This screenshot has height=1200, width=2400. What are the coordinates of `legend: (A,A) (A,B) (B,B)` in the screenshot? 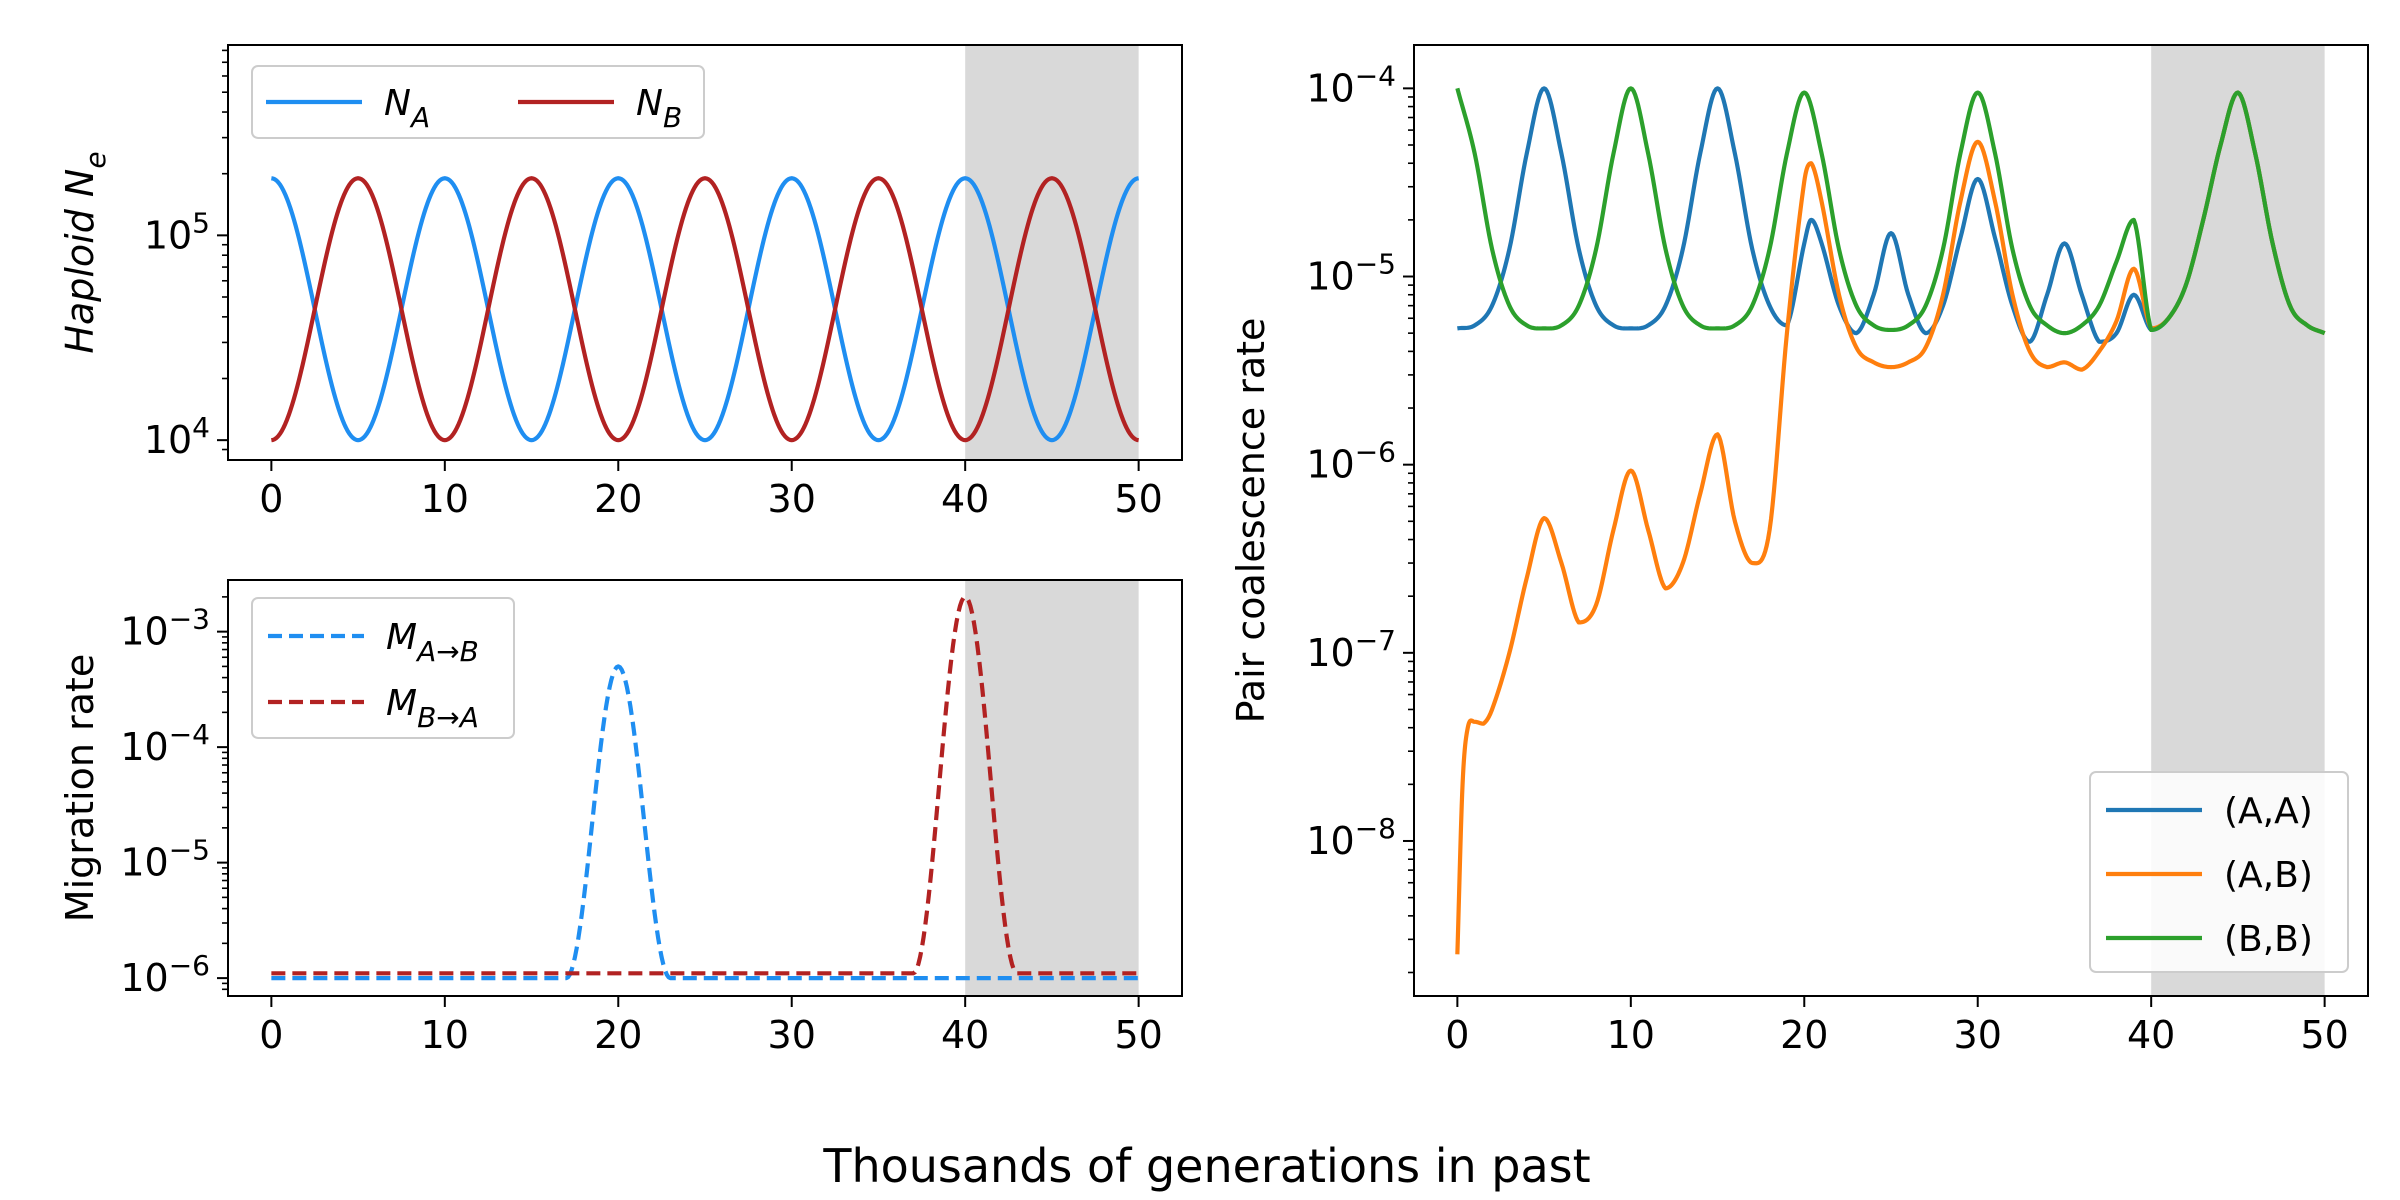 It's located at (2219, 872).